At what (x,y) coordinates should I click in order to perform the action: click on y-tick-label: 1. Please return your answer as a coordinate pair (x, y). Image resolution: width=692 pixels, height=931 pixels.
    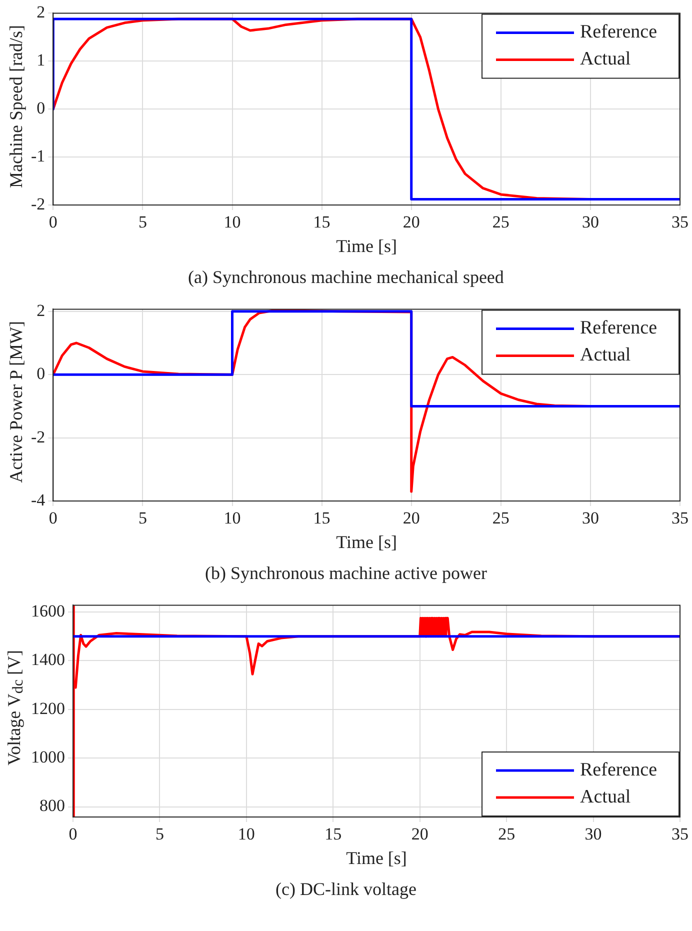
    Looking at the image, I should click on (41, 60).